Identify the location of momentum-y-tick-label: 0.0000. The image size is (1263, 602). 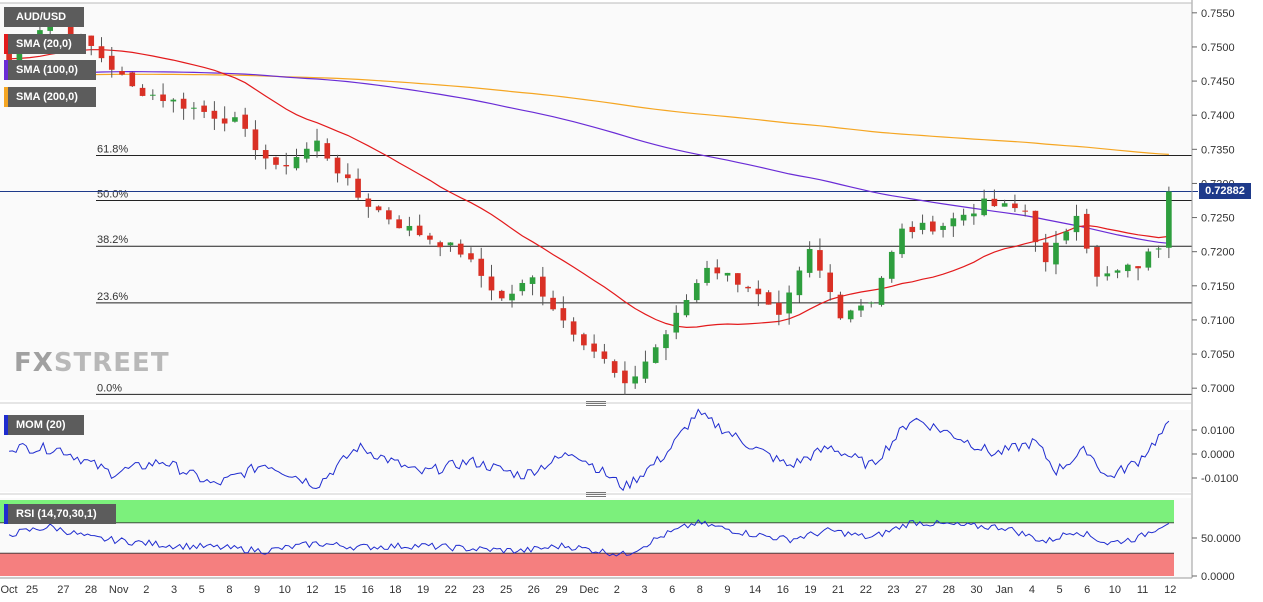
(1218, 455).